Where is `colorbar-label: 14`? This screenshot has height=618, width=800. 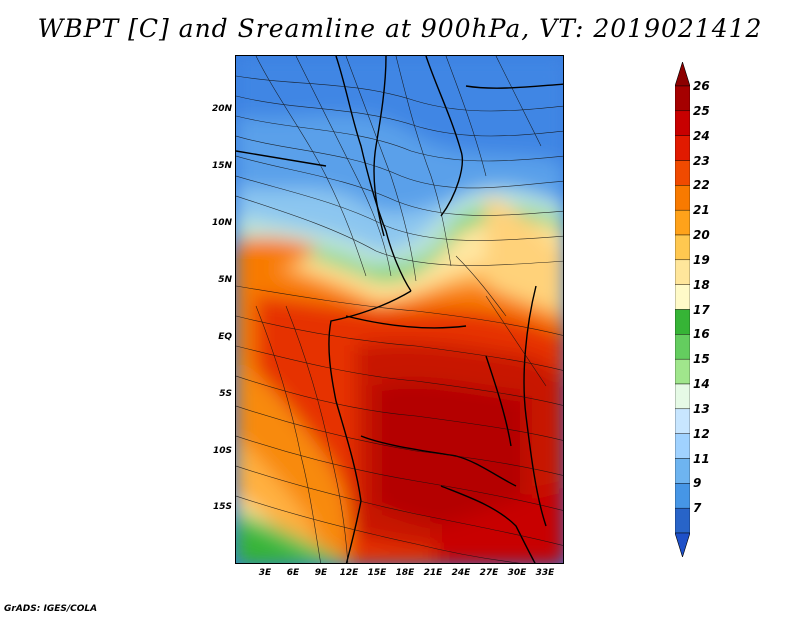
colorbar-label: 14 is located at coordinates (701, 384).